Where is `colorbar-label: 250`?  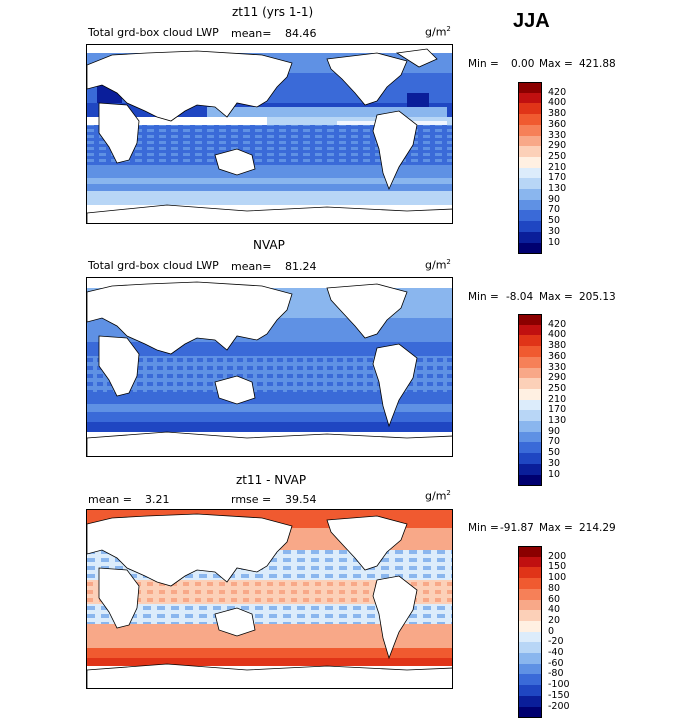 colorbar-label: 250 is located at coordinates (557, 388).